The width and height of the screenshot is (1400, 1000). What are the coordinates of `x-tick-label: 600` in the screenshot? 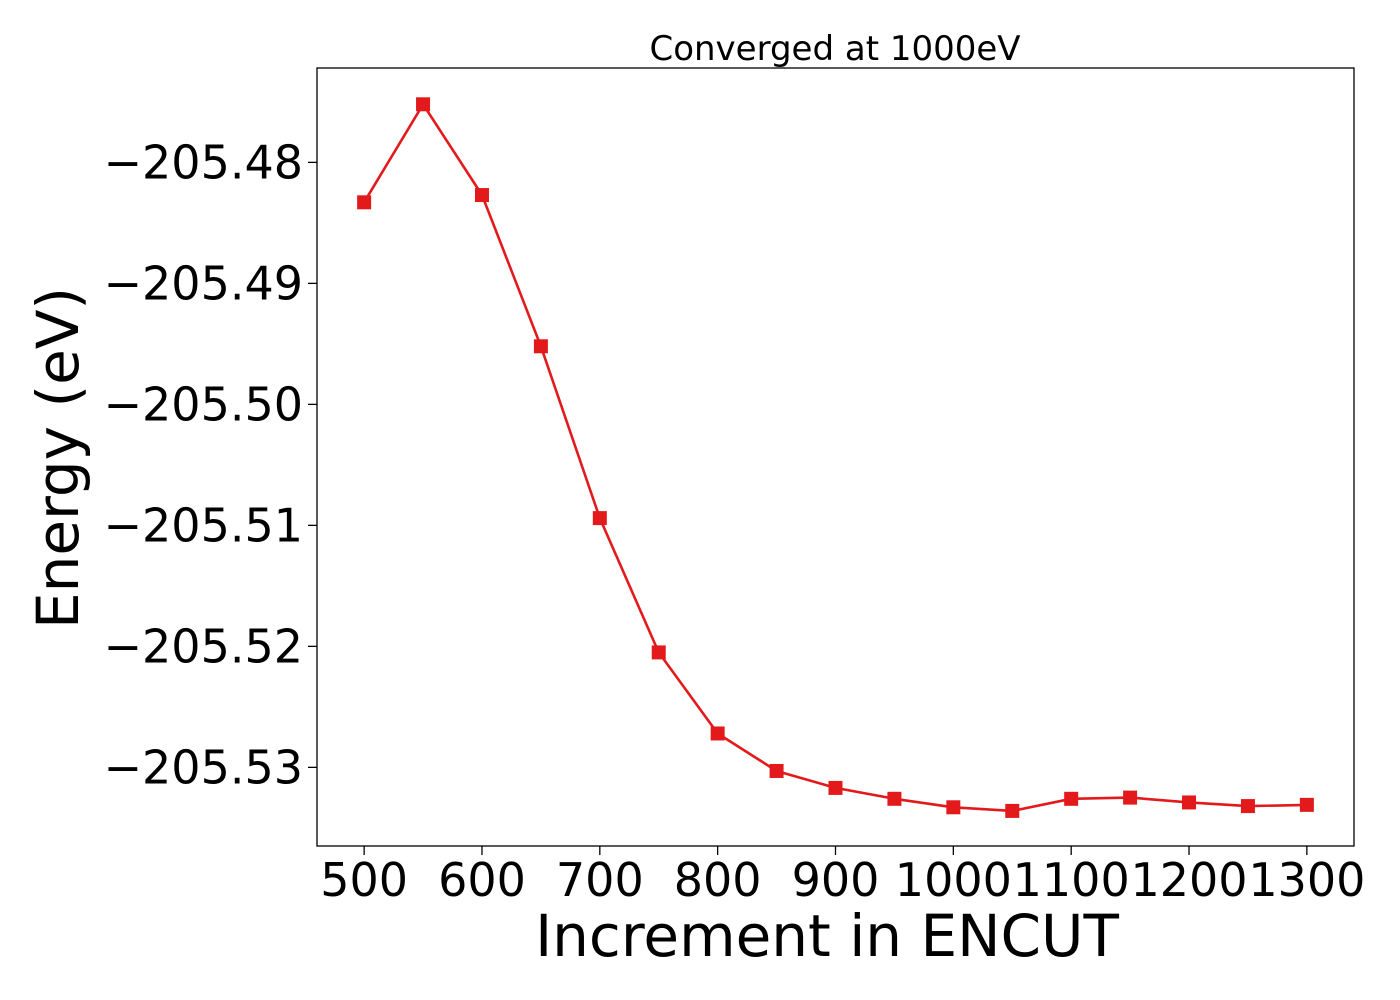 It's located at (482, 880).